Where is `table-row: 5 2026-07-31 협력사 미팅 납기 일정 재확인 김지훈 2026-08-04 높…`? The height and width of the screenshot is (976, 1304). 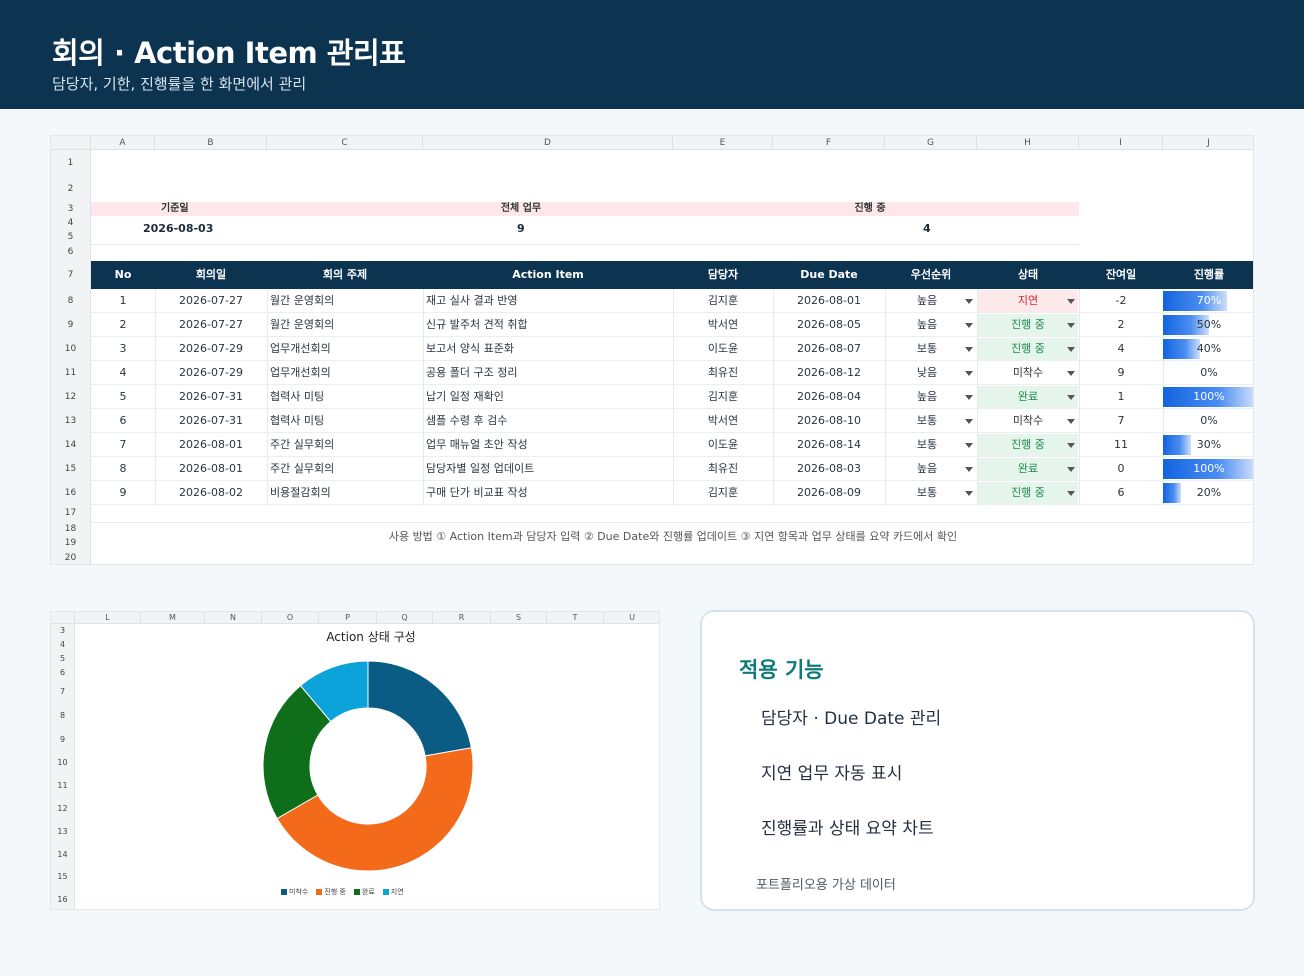
table-row: 5 2026-07-31 협력사 미팅 납기 일정 재확인 김지훈 2026-08-04 높… is located at coordinates (672, 397).